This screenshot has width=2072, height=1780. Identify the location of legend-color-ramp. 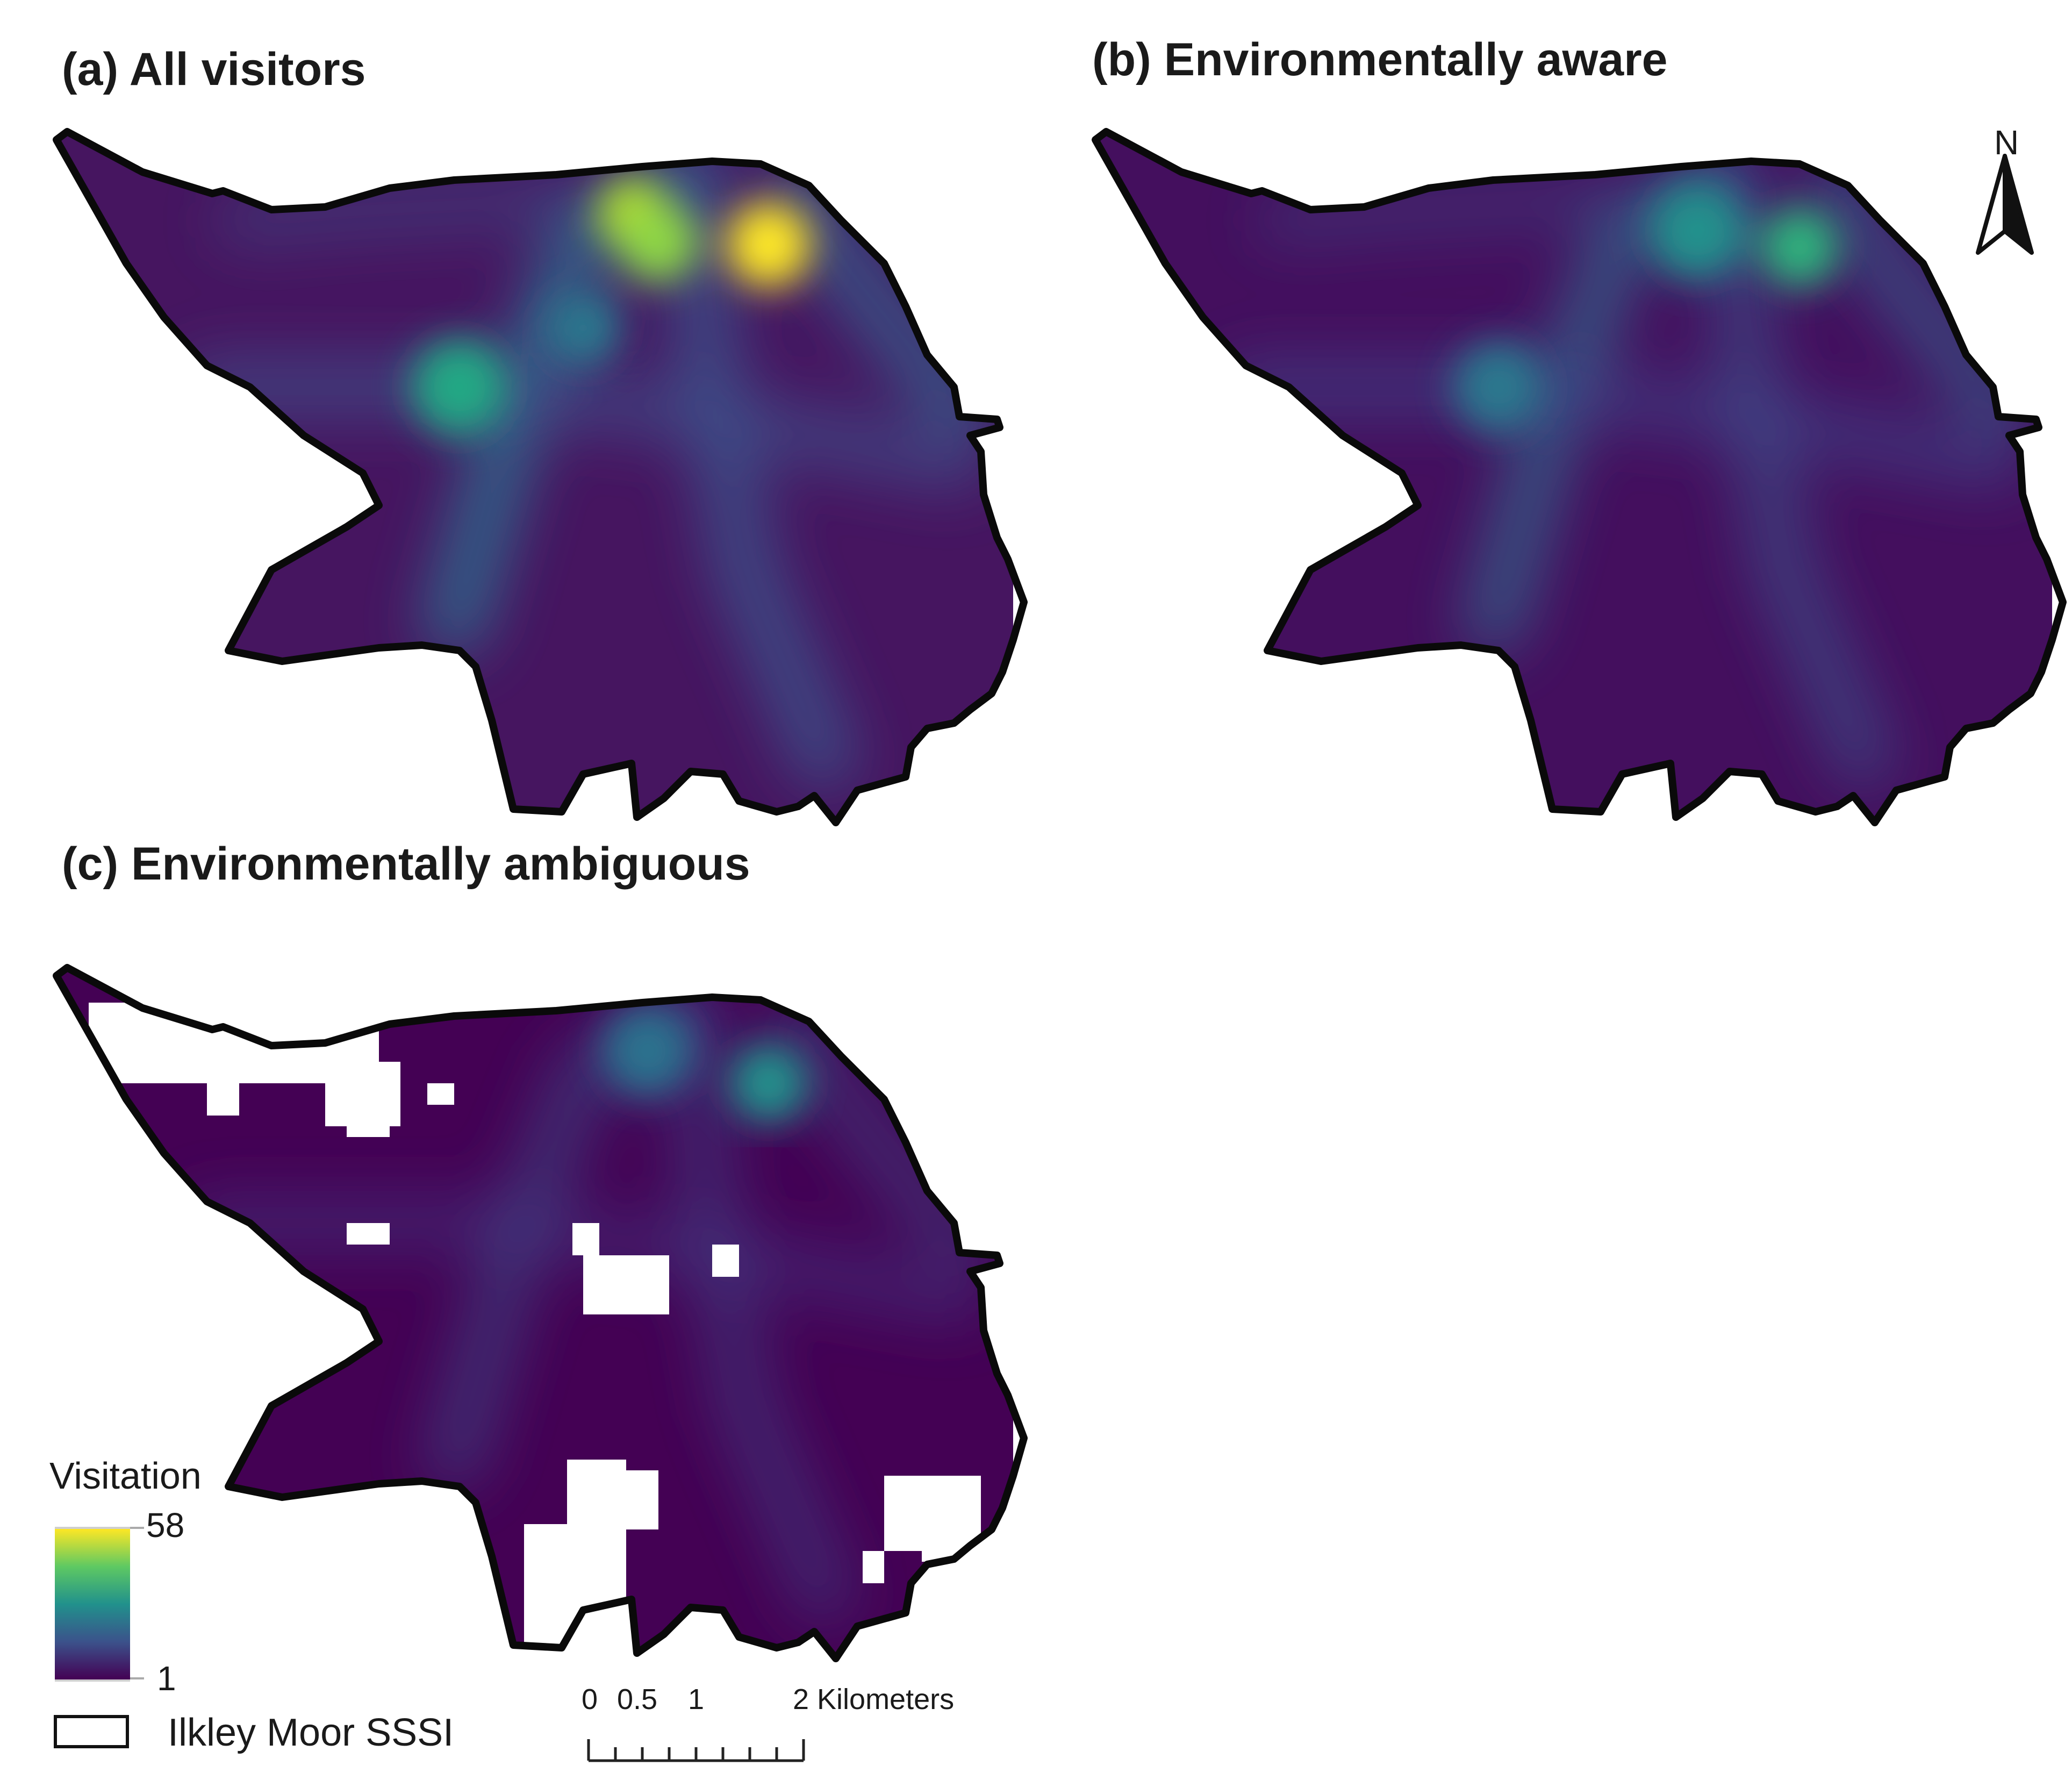
(92, 1604).